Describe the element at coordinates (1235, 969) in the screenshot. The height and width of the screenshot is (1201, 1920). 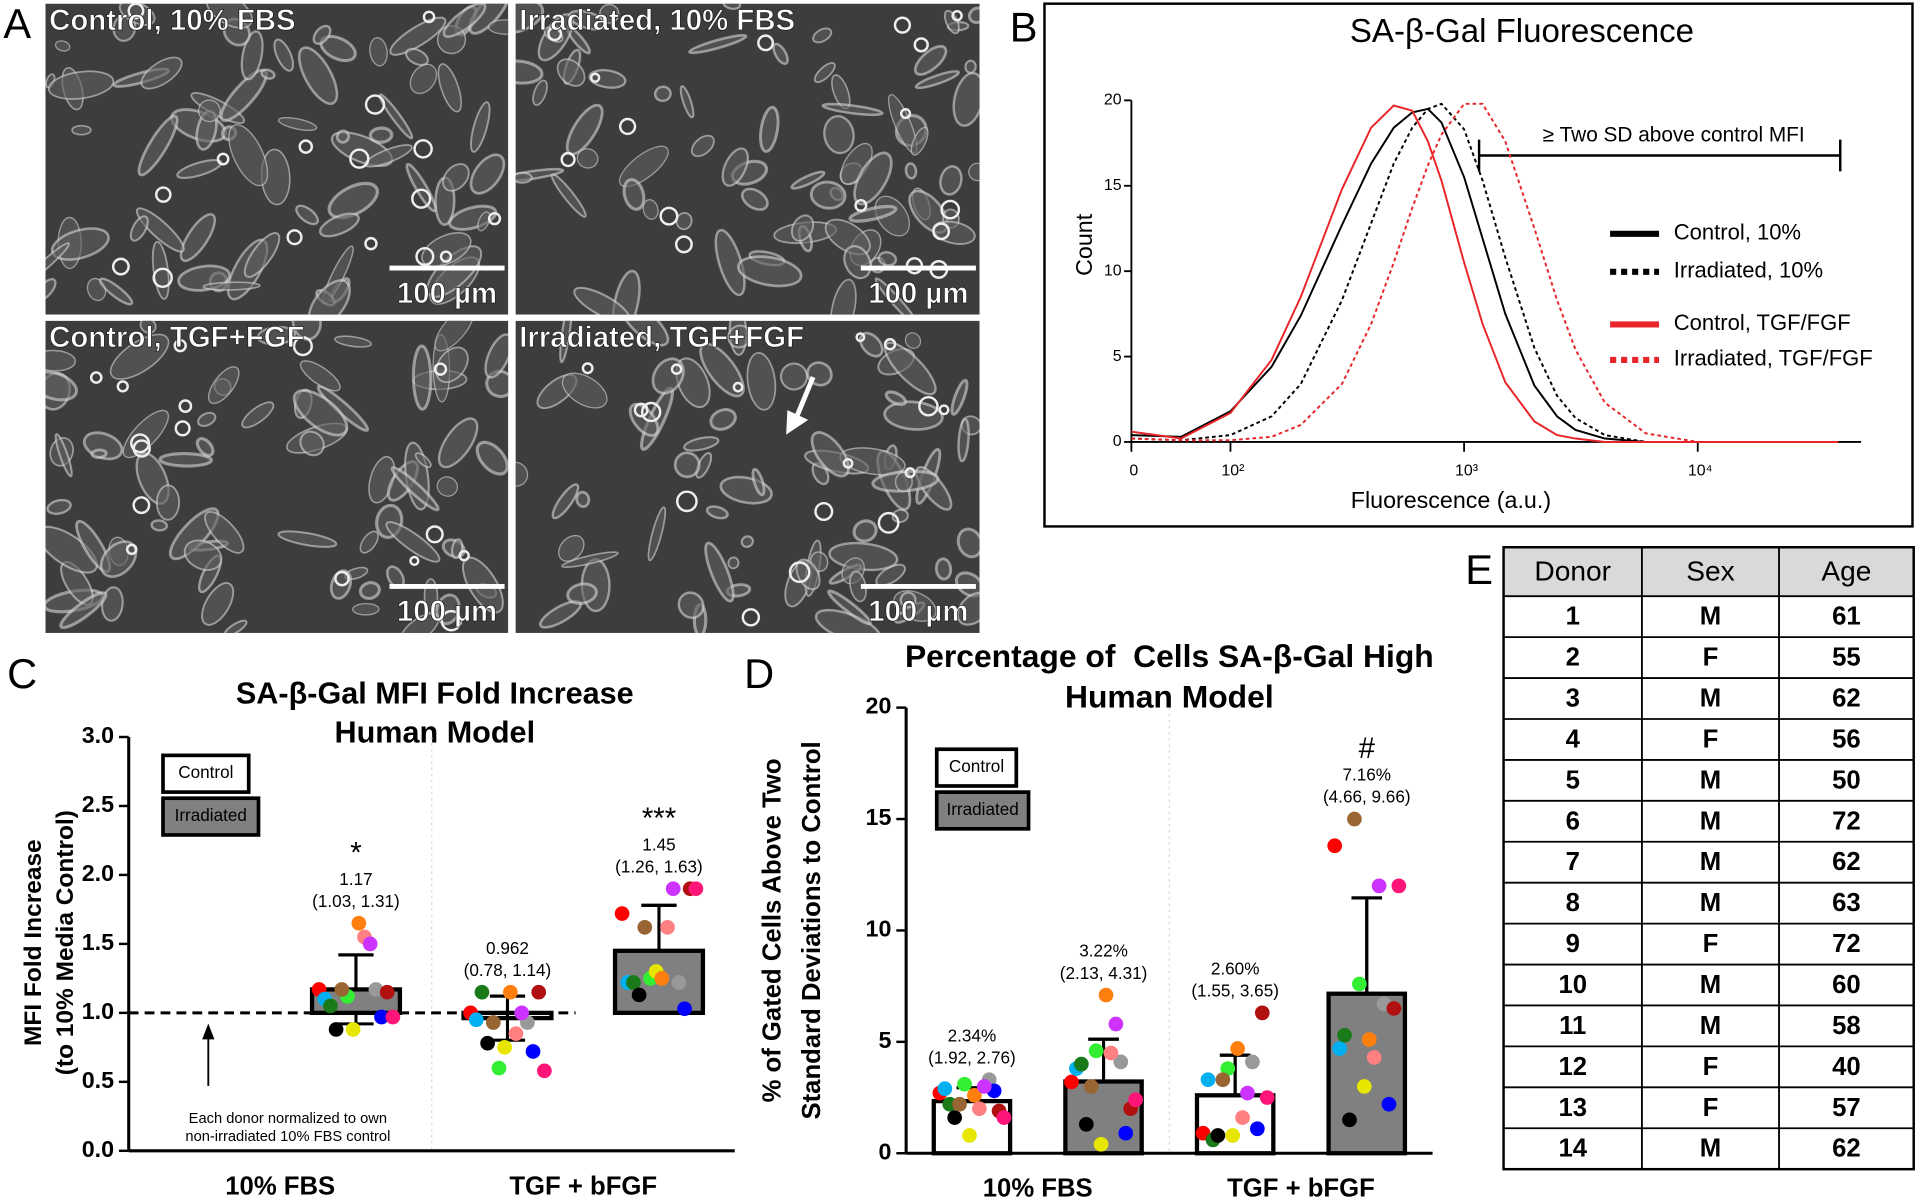
I see `value-label: 2.60%` at that location.